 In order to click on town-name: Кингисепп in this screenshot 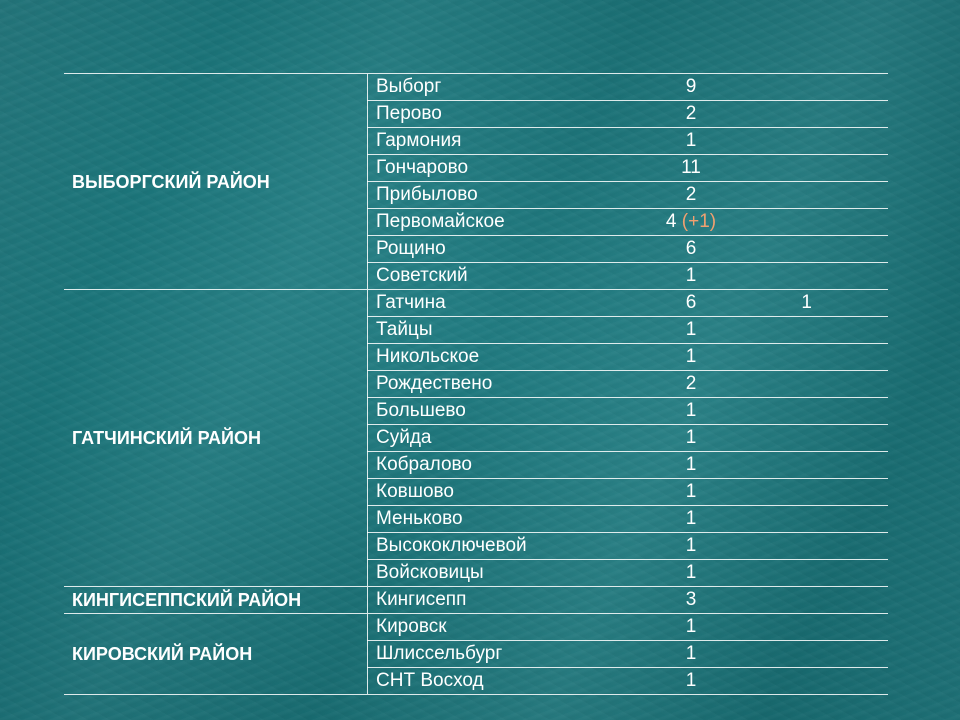, I will do `click(506, 600)`.